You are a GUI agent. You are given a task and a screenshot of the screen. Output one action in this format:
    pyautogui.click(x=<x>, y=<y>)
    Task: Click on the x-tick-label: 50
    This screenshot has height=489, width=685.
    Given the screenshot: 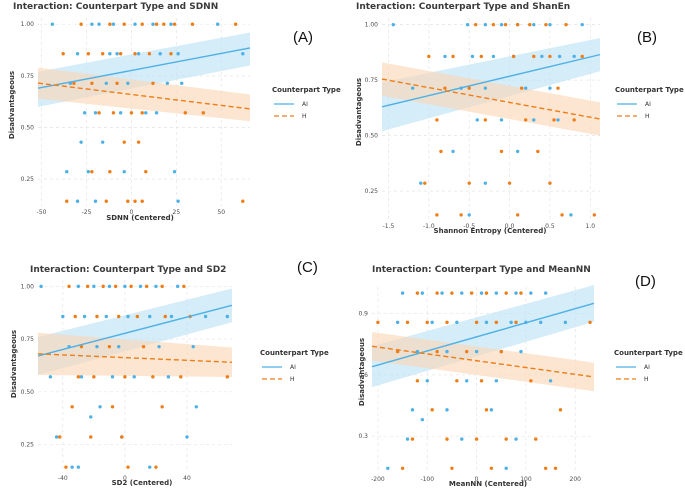 What is the action you would take?
    pyautogui.click(x=221, y=212)
    